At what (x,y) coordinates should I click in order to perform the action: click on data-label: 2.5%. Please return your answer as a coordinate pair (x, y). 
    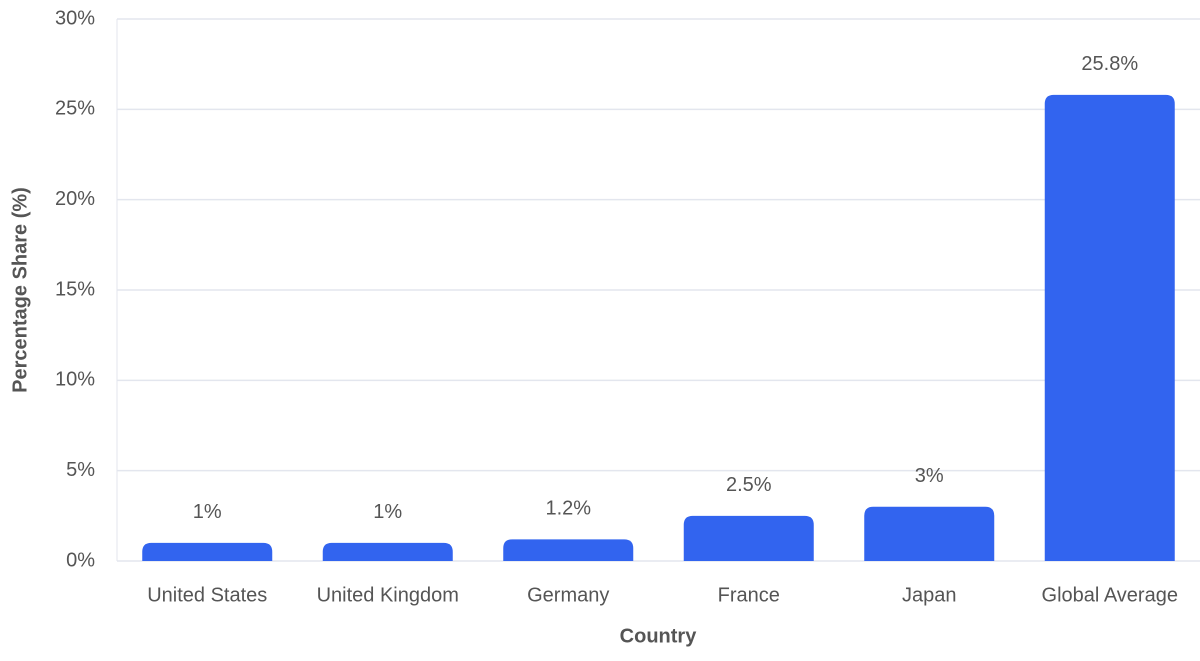
    Looking at the image, I should click on (749, 485).